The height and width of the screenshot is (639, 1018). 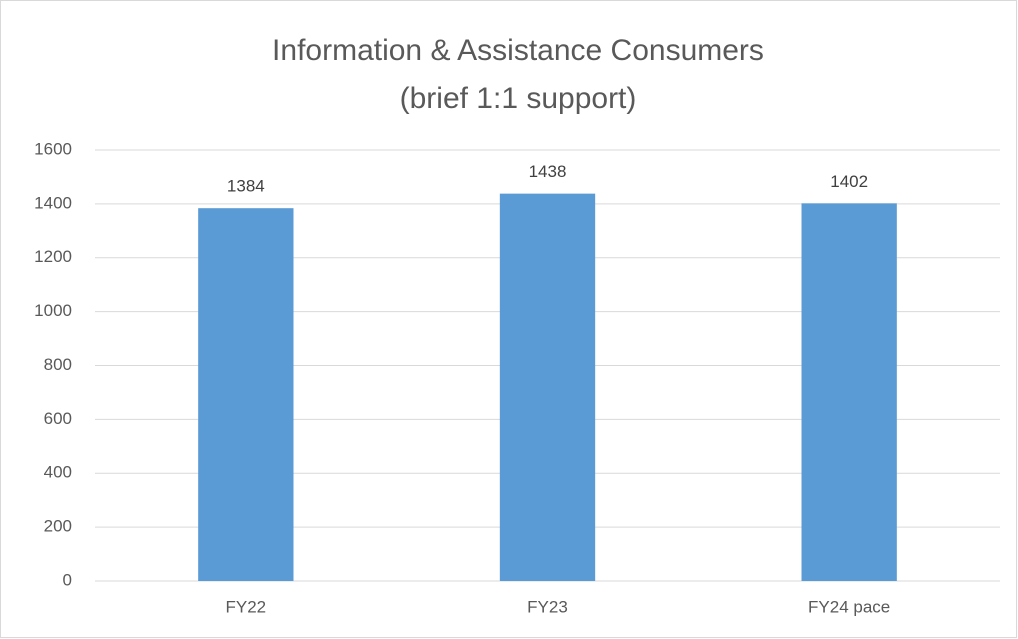 What do you see at coordinates (67, 579) in the screenshot?
I see `y-tick-label: 0` at bounding box center [67, 579].